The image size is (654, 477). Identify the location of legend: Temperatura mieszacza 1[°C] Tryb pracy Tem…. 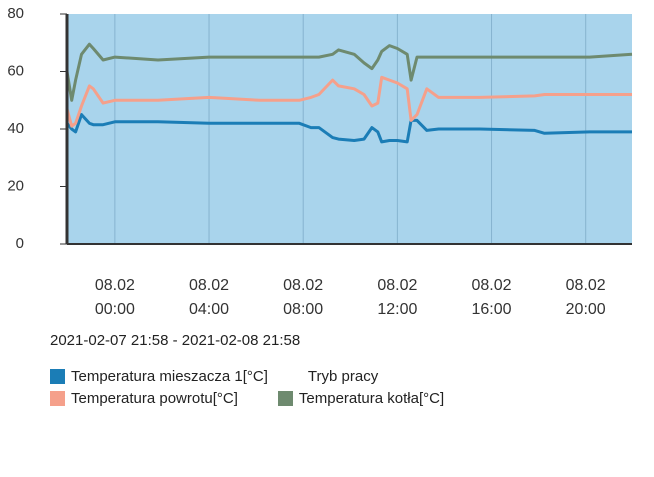
(345, 387).